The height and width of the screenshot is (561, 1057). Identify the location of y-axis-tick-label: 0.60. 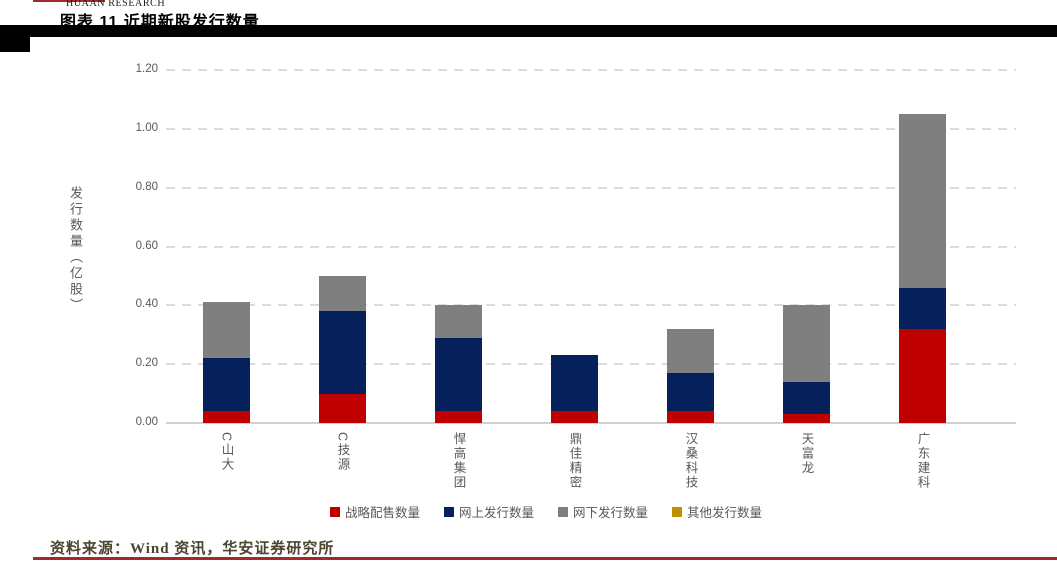
(146, 245).